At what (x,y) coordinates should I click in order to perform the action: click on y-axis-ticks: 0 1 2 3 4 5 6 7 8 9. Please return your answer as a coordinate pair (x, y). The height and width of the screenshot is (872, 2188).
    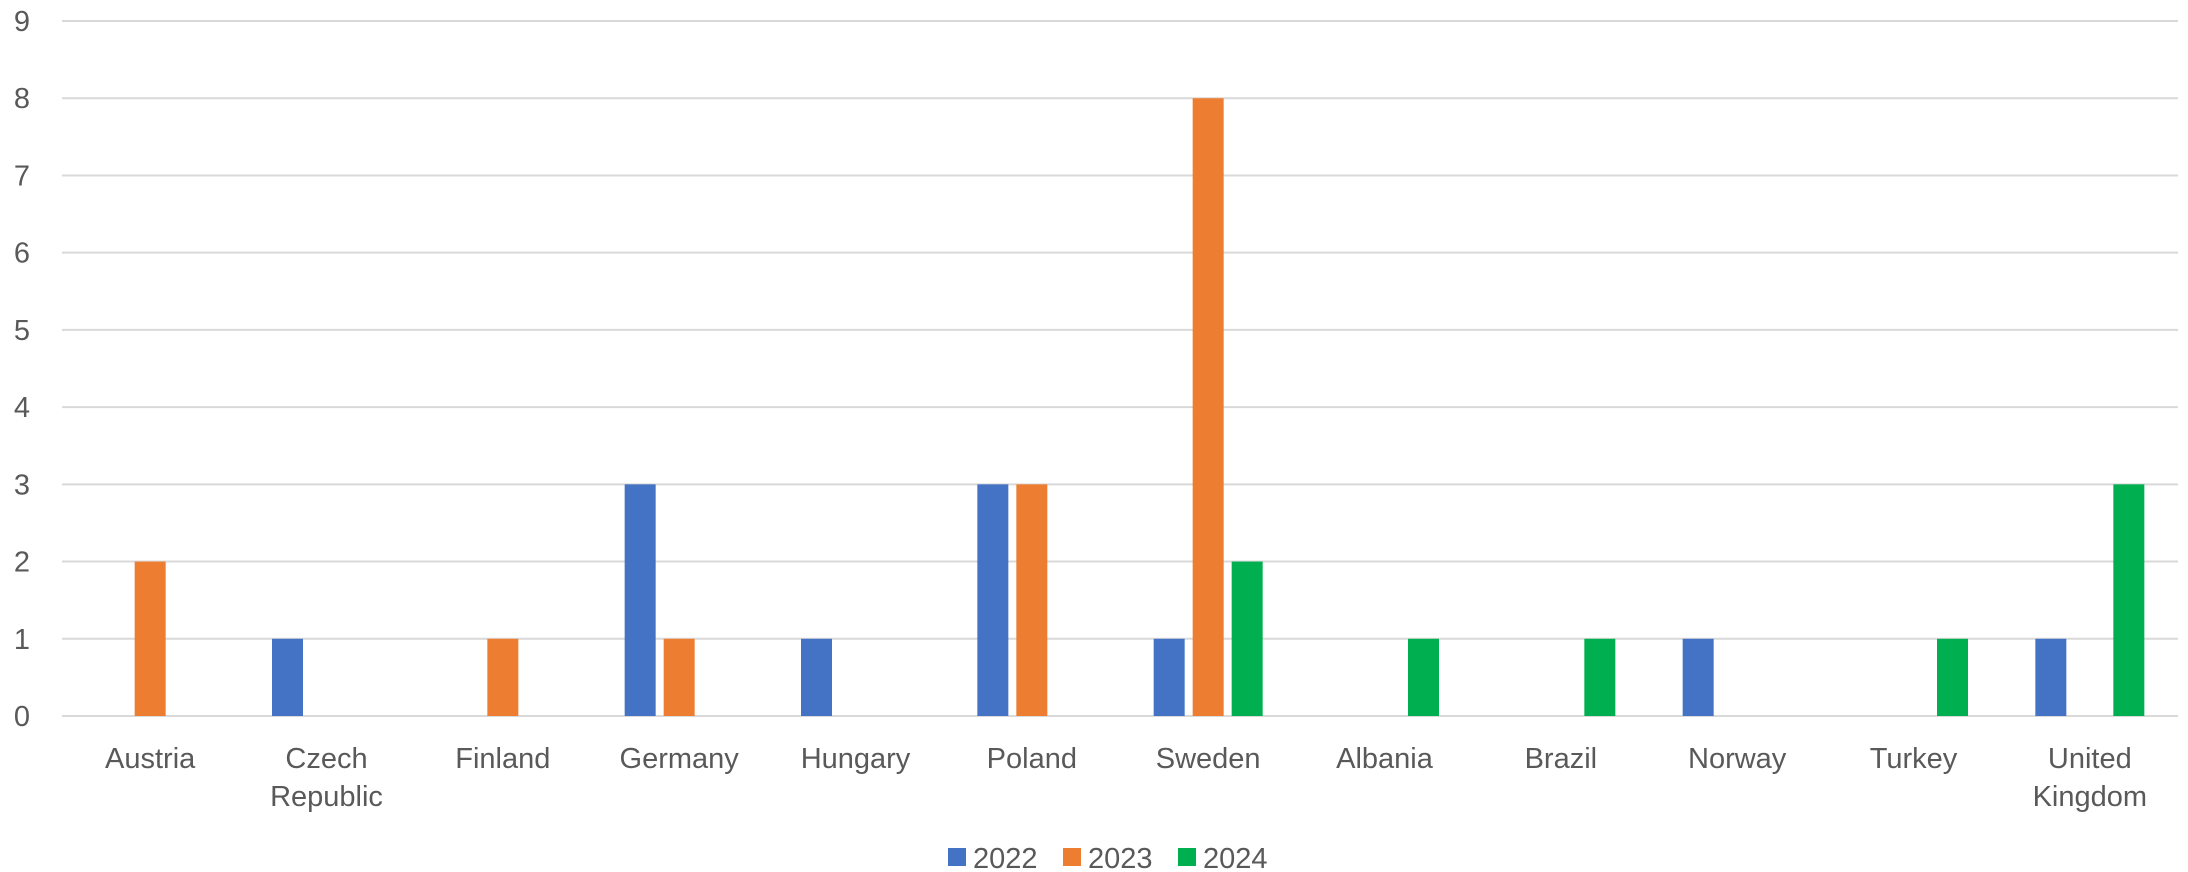
    Looking at the image, I should click on (22, 369).